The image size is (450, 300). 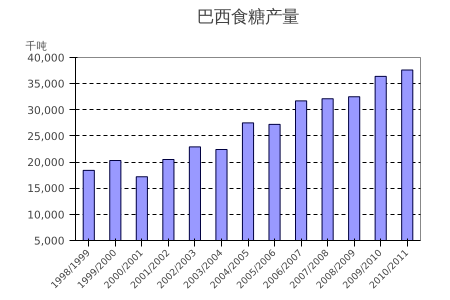 What do you see at coordinates (248, 18) in the screenshot?
I see `chart-title: 巴西食糖产量` at bounding box center [248, 18].